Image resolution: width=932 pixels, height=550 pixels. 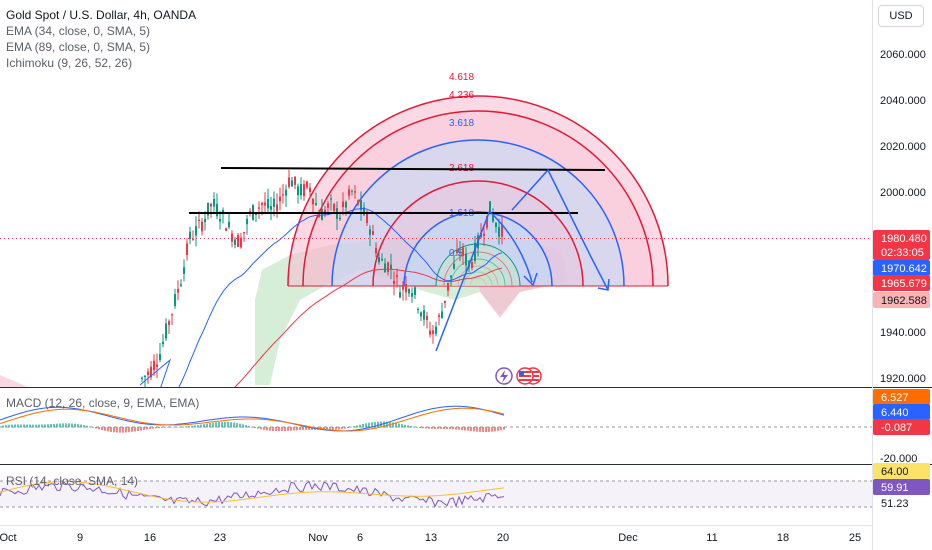 What do you see at coordinates (103, 403) in the screenshot?
I see `macd-legend: MACD (12, 26, close, 9, EMA, EMA)` at bounding box center [103, 403].